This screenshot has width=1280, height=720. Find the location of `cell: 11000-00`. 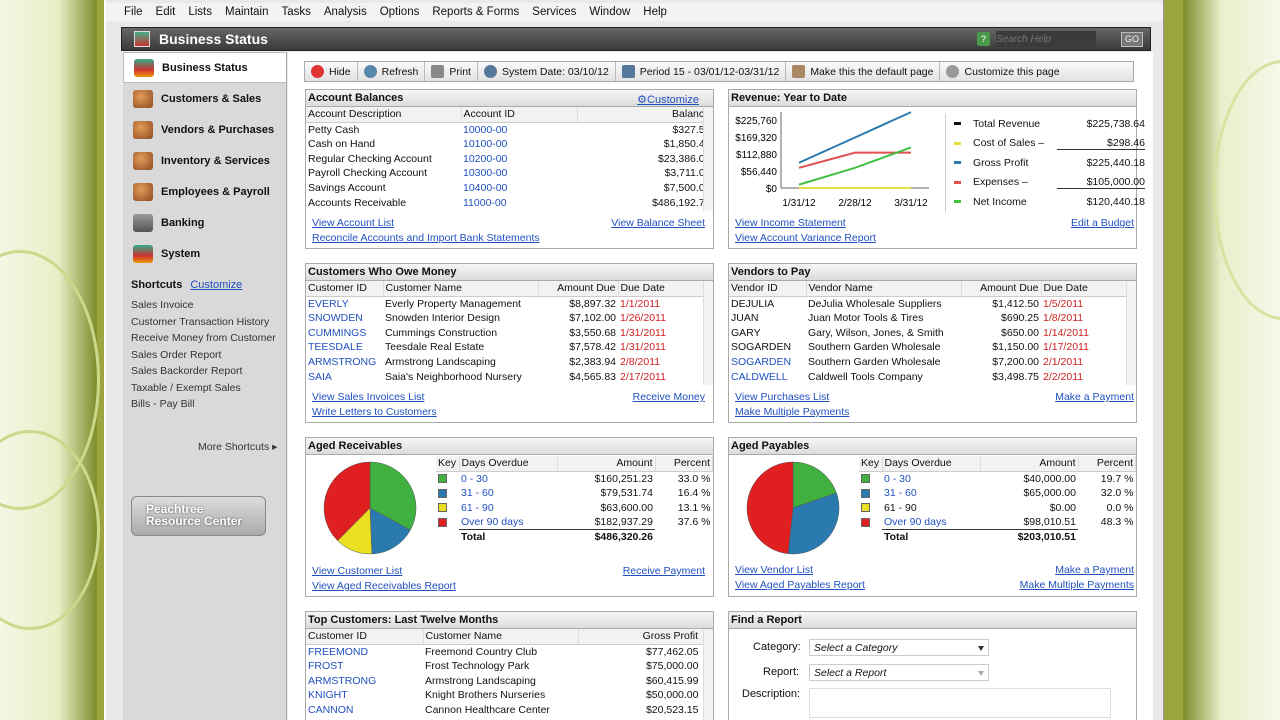

cell: 11000-00 is located at coordinates (485, 202).